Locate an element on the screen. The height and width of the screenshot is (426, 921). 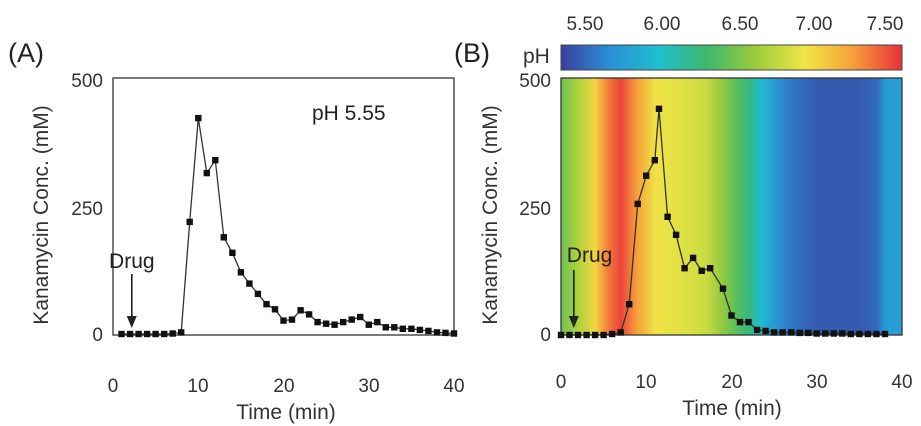
panel-b-x-tick-40: 40 is located at coordinates (901, 382).